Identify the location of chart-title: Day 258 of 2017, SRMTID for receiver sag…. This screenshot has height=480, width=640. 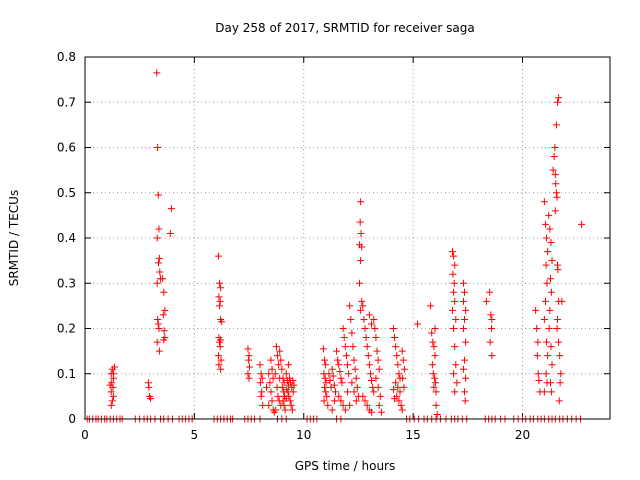
(345, 28).